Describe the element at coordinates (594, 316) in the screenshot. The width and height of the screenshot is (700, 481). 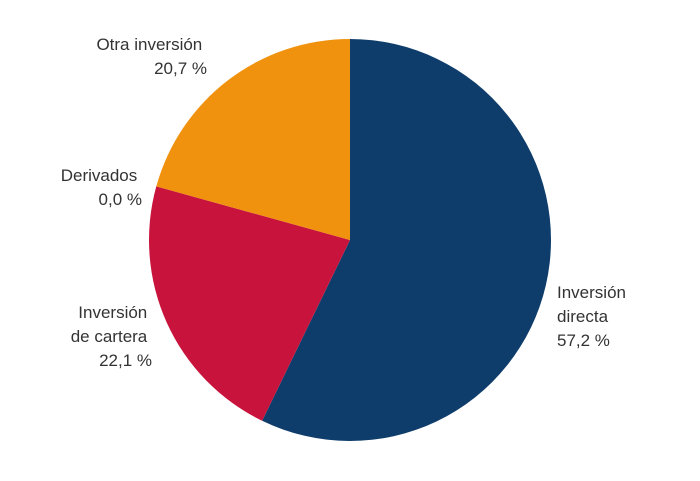
I see `label-inversion-directa: Inversión directa 57,2 %` at that location.